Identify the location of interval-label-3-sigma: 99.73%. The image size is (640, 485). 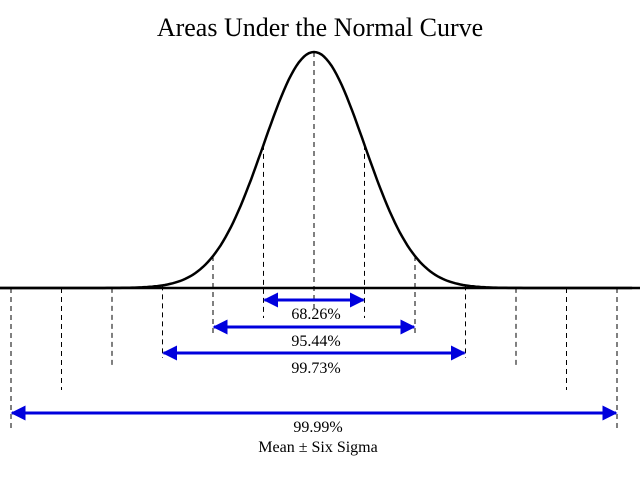
(315, 368).